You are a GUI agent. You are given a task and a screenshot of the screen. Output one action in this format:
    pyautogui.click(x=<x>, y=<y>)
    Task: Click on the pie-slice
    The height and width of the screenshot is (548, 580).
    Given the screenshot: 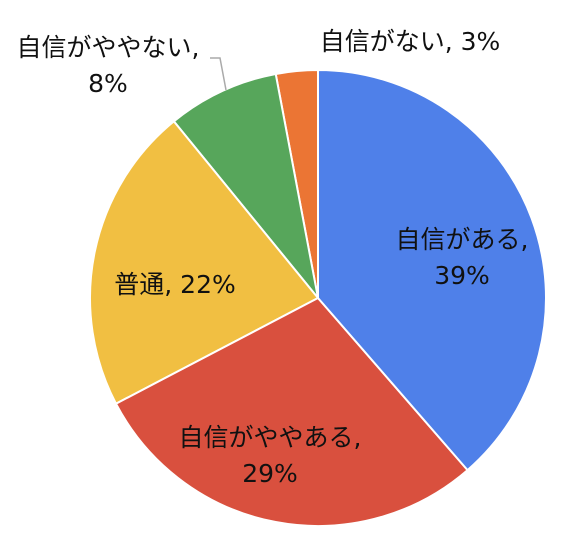 What is the action you would take?
    pyautogui.click(x=245, y=185)
    